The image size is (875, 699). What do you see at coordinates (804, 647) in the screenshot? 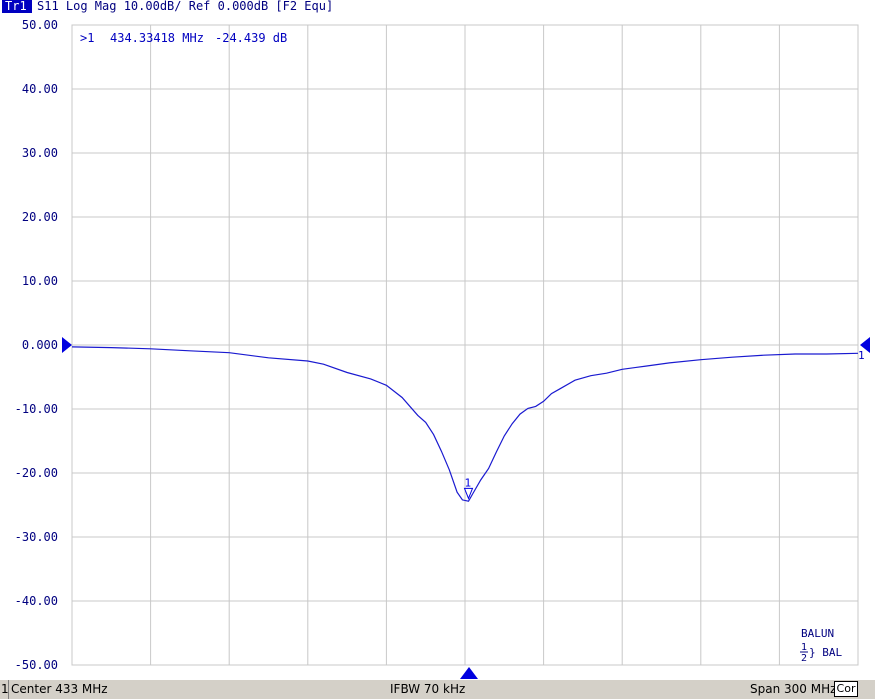
I see `balun-num-top: 1` at bounding box center [804, 647].